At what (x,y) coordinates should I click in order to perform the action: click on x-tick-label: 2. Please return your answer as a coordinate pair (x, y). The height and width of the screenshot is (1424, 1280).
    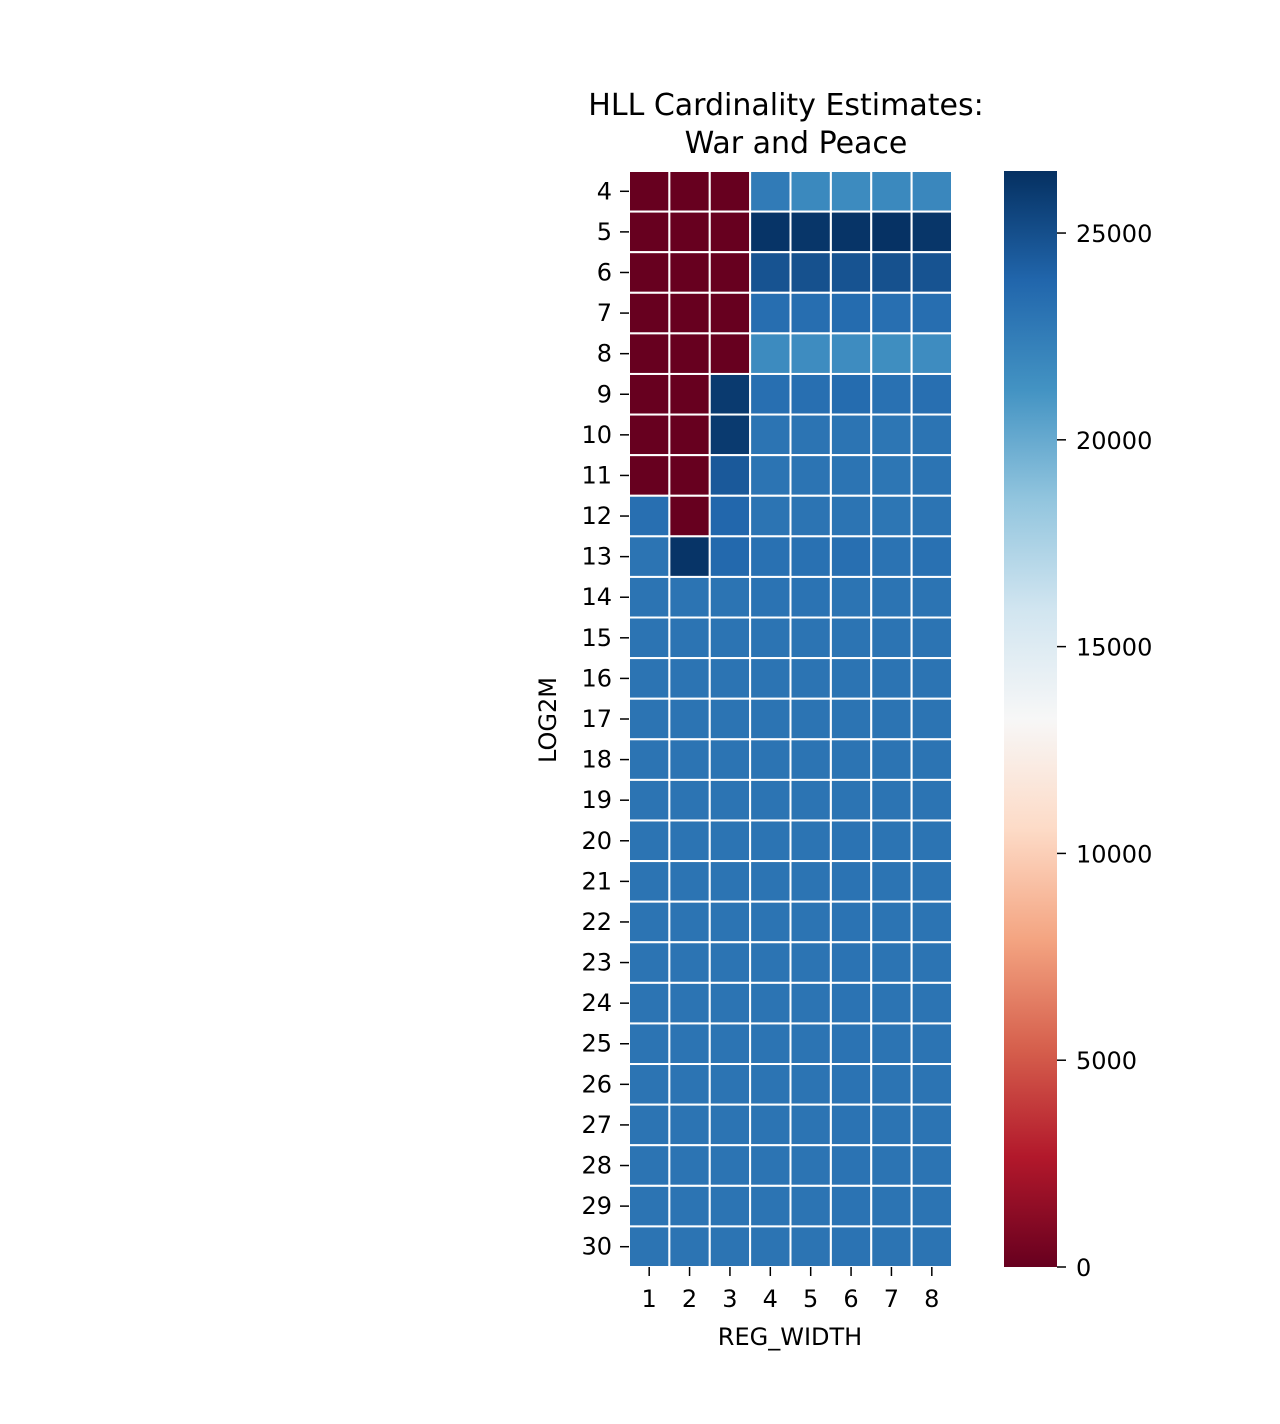
    Looking at the image, I should click on (689, 1299).